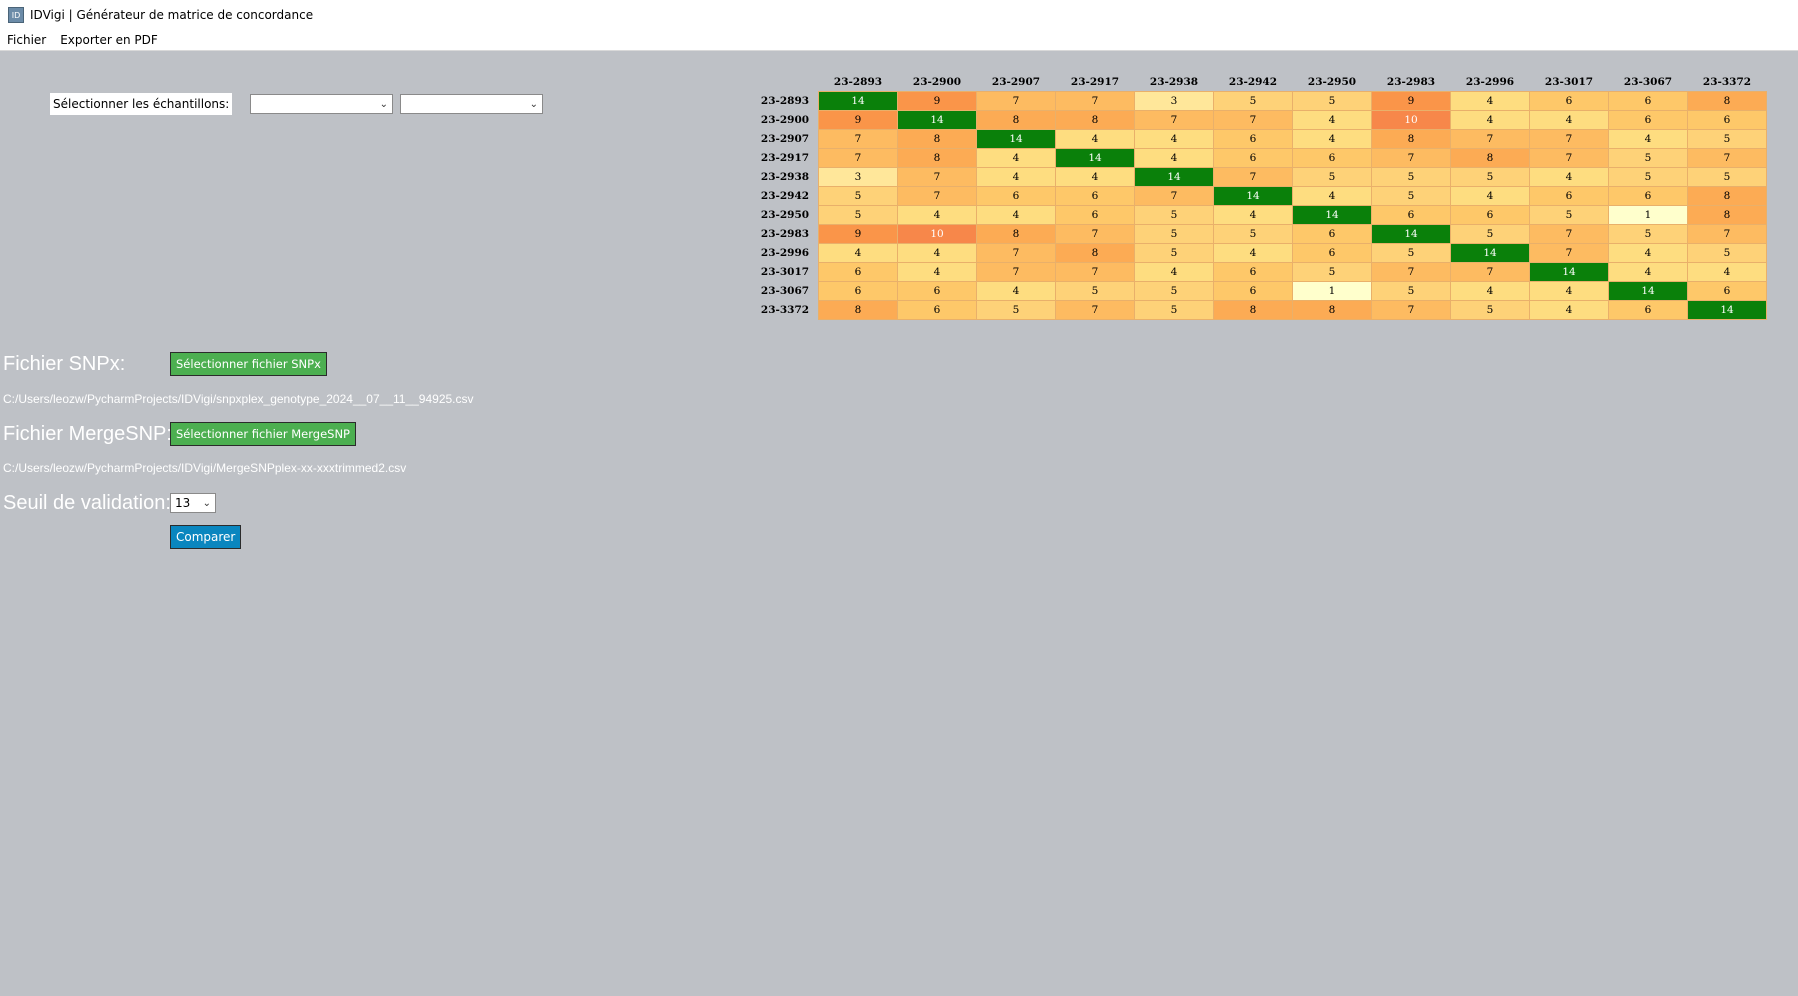 The height and width of the screenshot is (996, 1798). Describe the element at coordinates (16, 15) in the screenshot. I see `app-icon: ID` at that location.